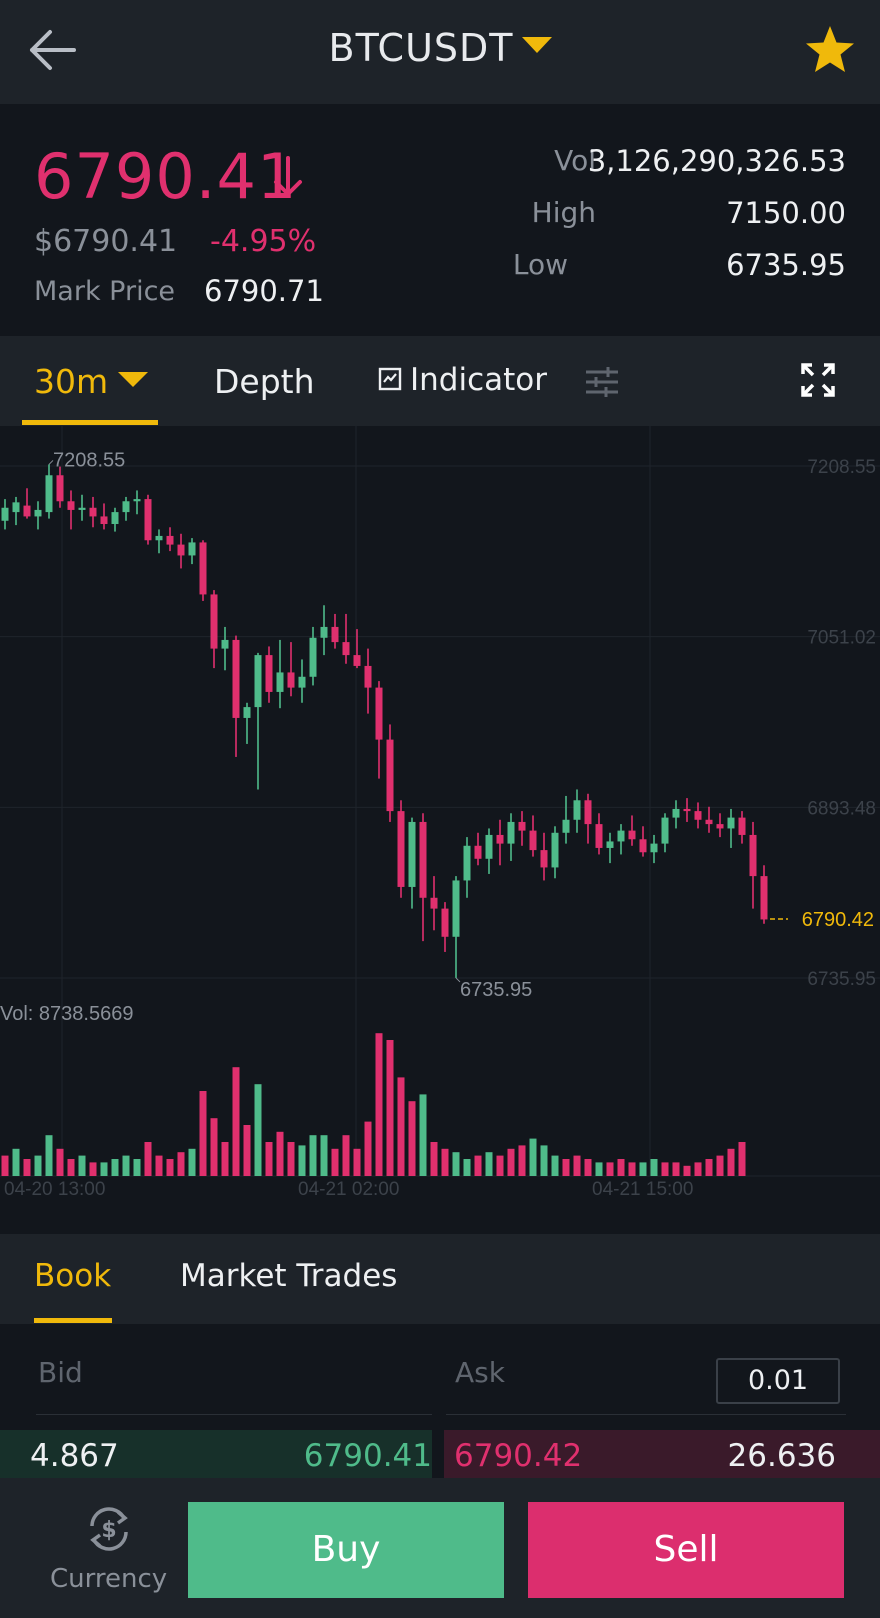  I want to click on fullscreen-button, so click(818, 380).